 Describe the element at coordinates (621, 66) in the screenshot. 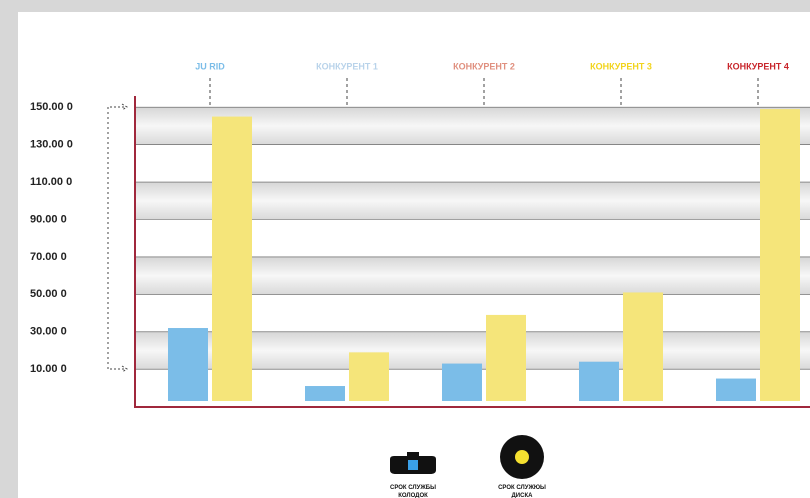

I see `category-label: КОНКУРЕНТ 3` at that location.